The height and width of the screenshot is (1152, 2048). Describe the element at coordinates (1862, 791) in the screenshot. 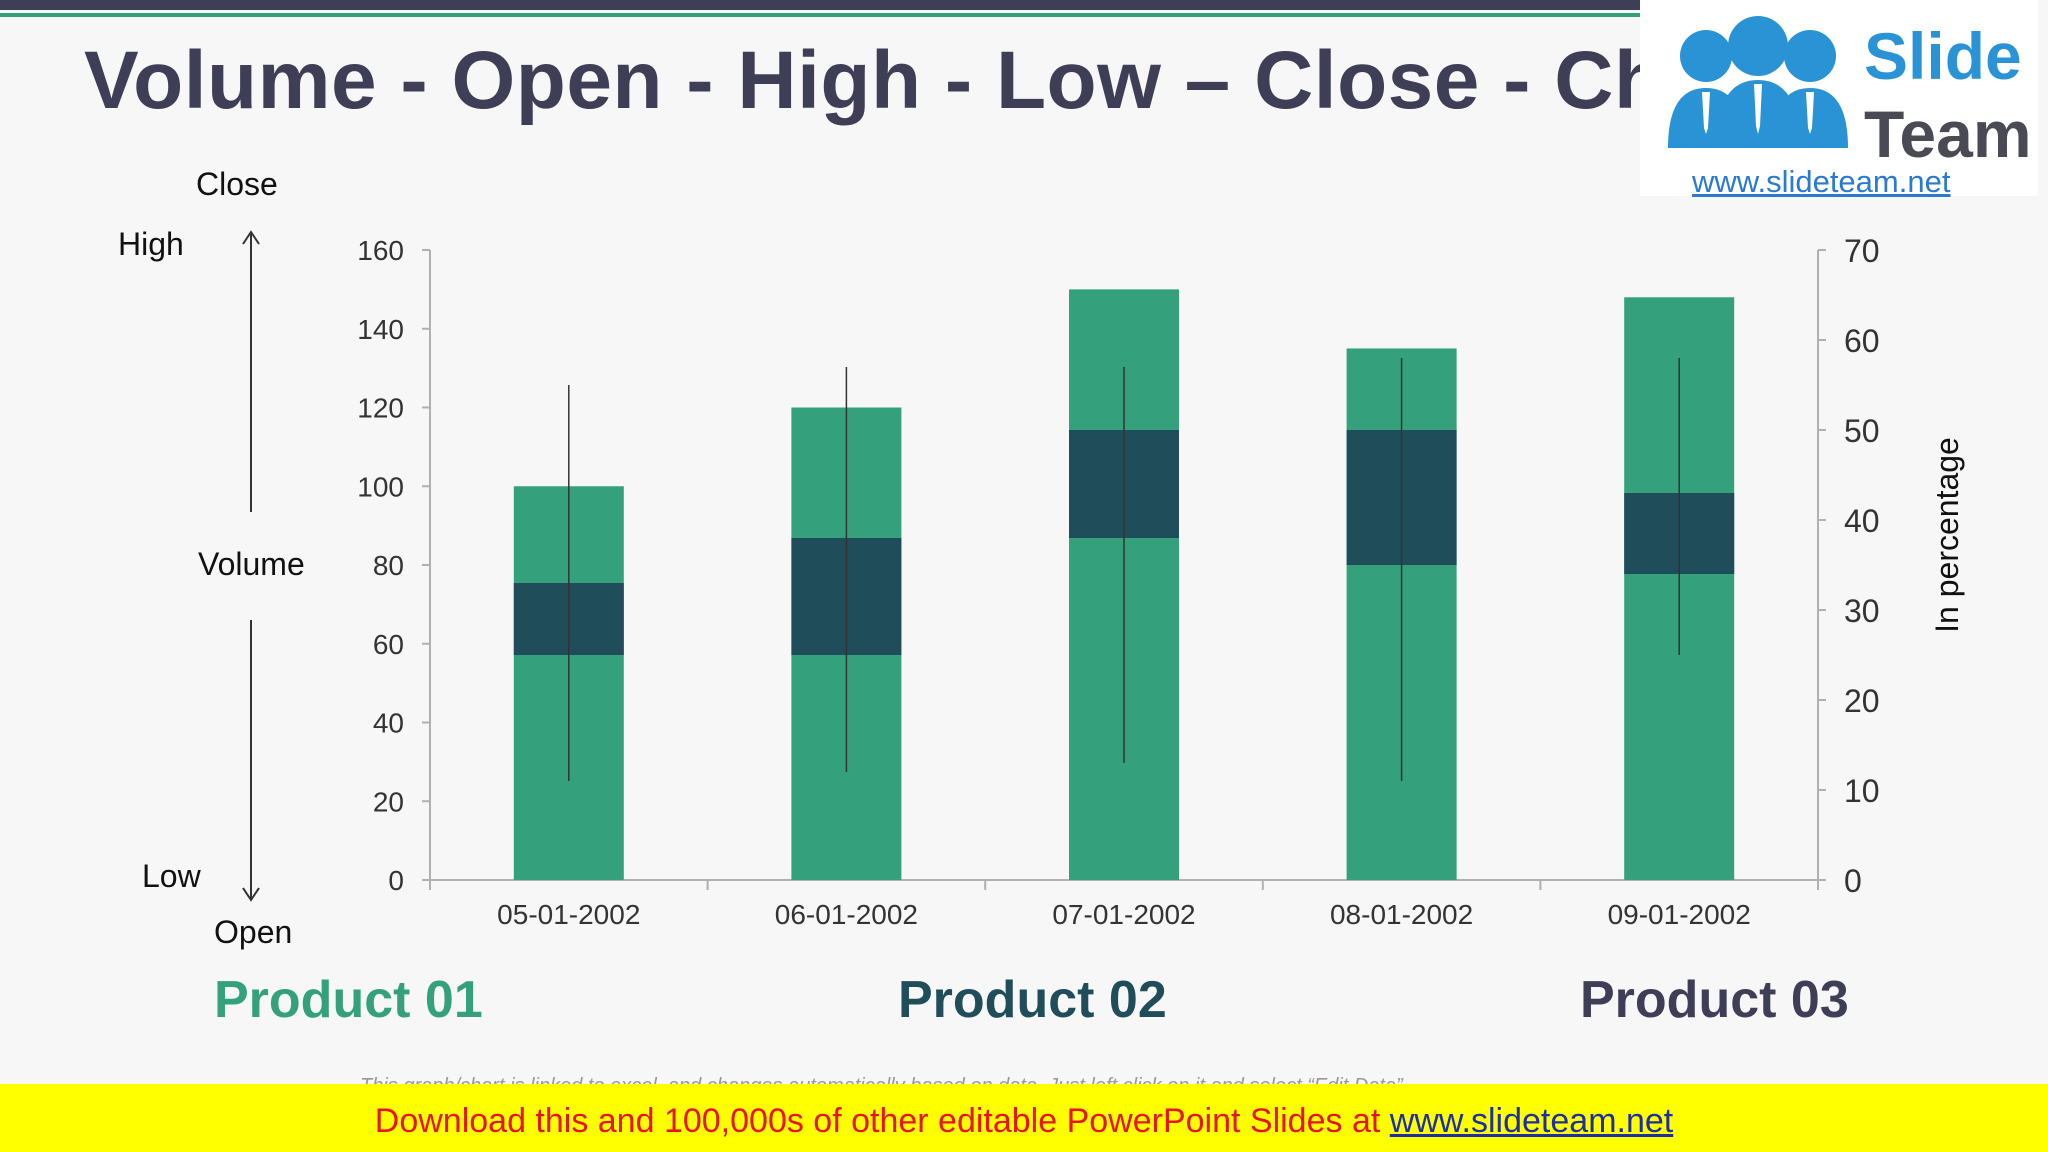

I see `right-y-tick-label: 10` at that location.